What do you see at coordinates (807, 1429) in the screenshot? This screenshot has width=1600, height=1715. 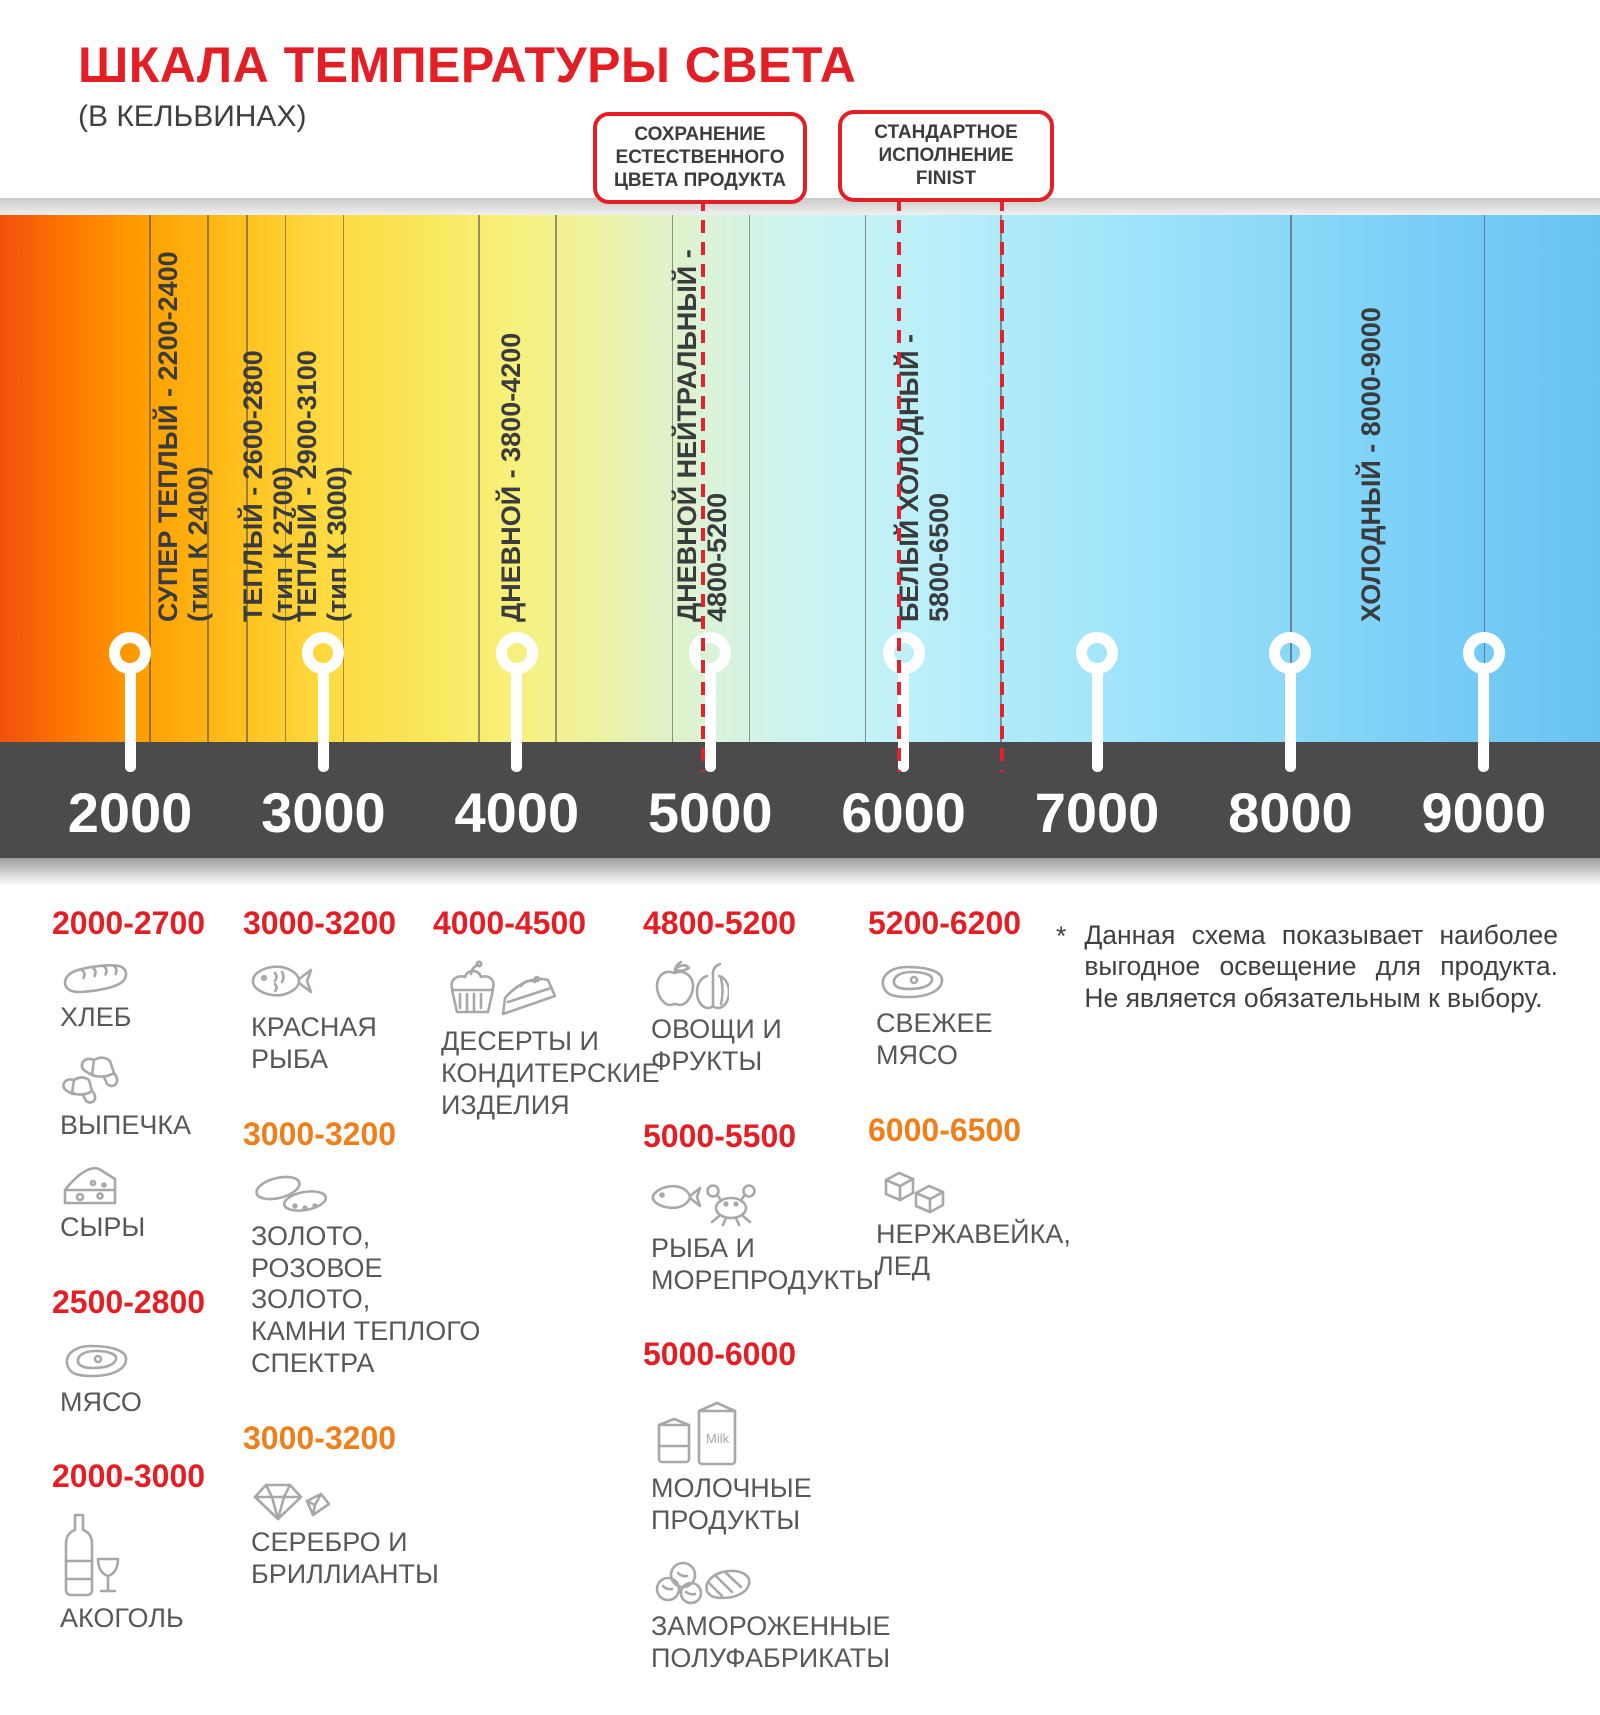 I see `milk-icon: Milk` at bounding box center [807, 1429].